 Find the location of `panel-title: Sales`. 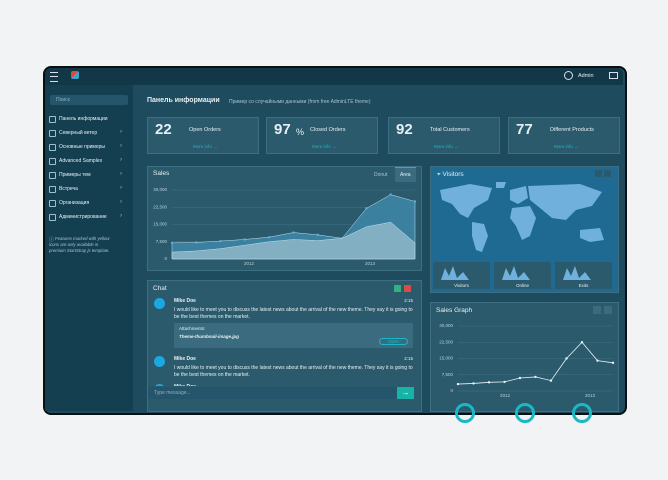

panel-title: Sales is located at coordinates (161, 173).